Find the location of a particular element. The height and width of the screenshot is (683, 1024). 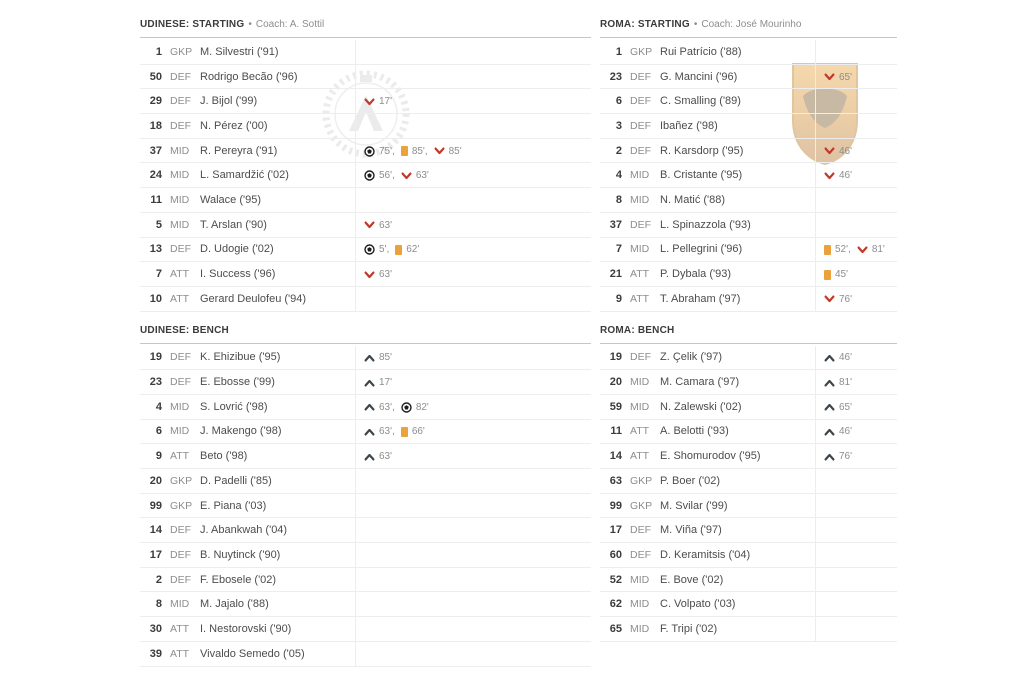

player-number: 10 is located at coordinates (155, 298).